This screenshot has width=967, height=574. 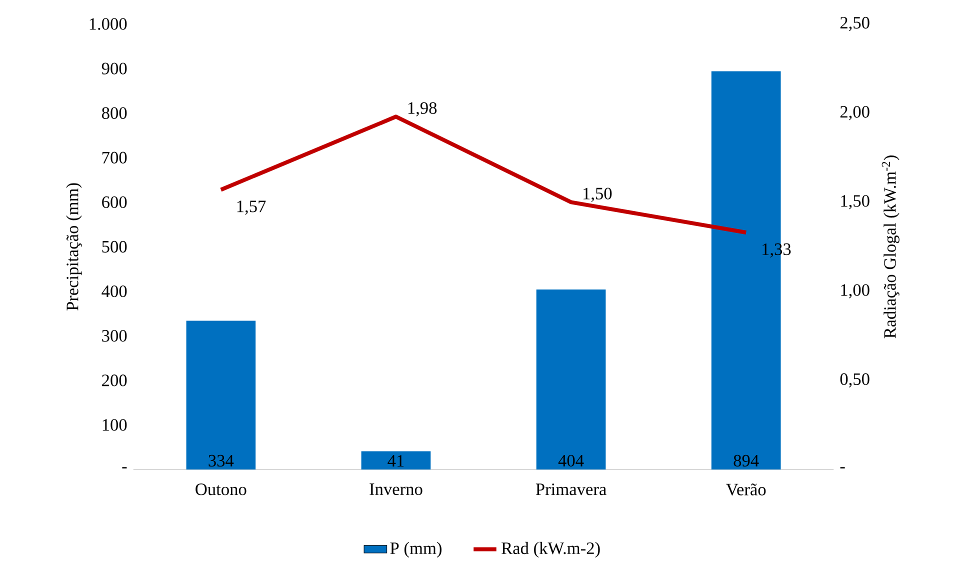 I want to click on y-tick-label: 600, so click(x=114, y=202).